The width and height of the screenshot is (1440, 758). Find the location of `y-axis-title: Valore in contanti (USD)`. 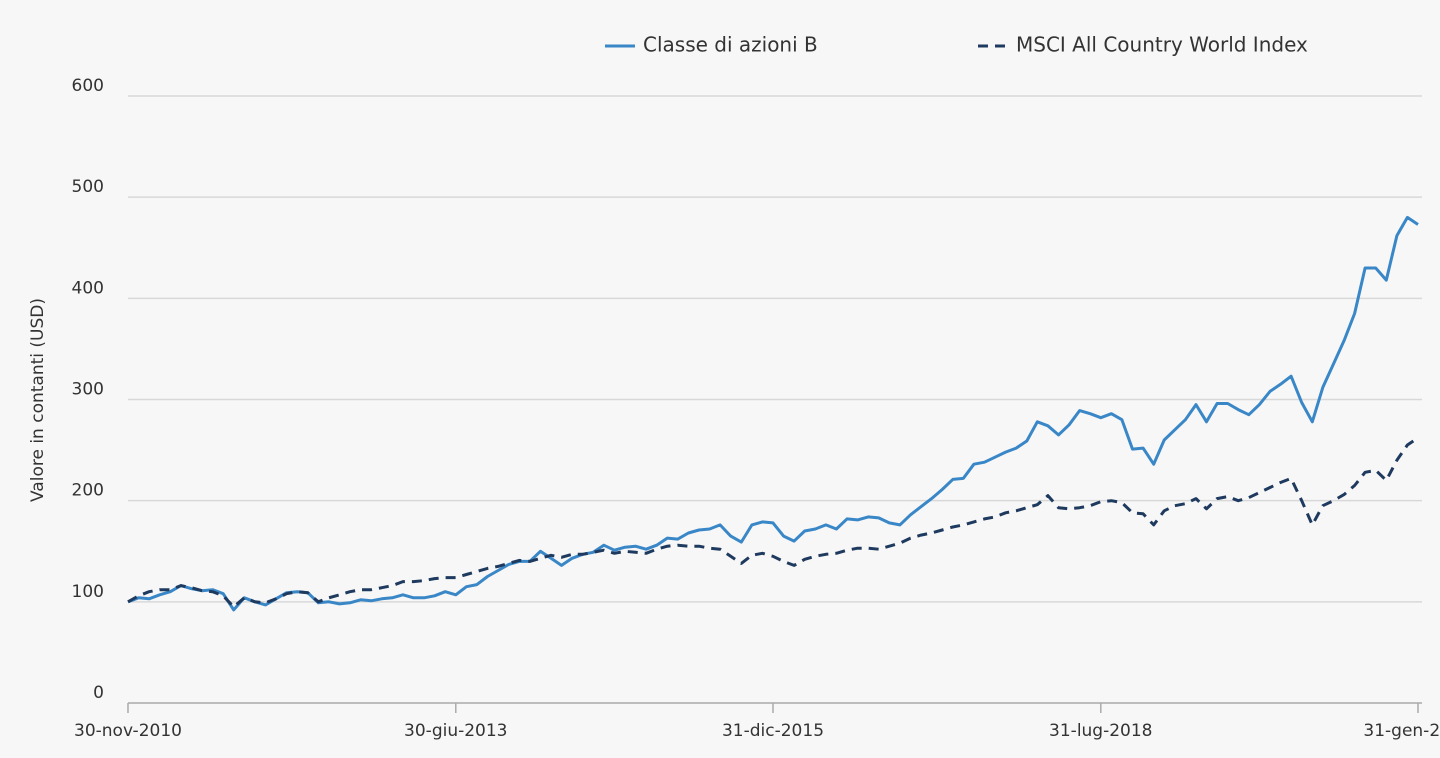

y-axis-title: Valore in contanti (USD) is located at coordinates (38, 400).